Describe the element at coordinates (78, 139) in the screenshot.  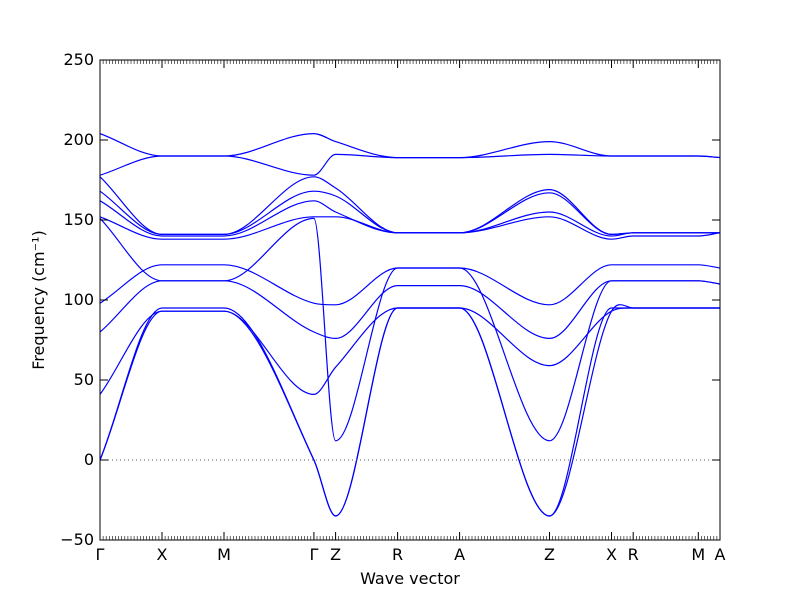
I see `y-tick-label: 200` at that location.